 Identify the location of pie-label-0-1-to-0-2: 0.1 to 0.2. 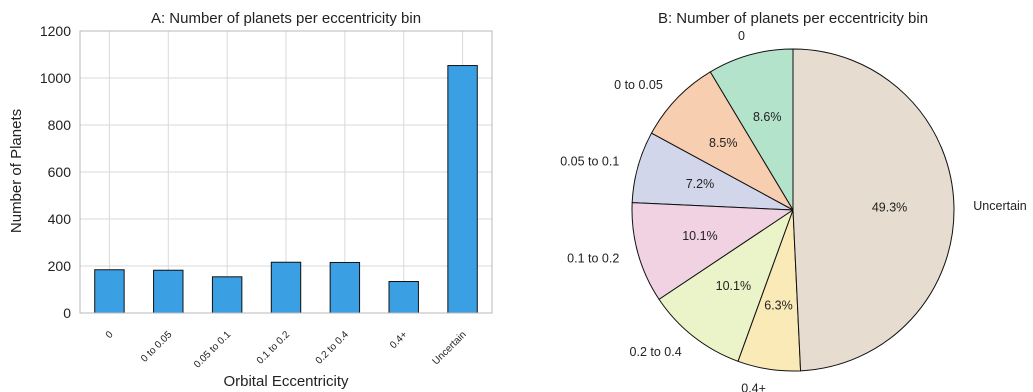
(593, 258).